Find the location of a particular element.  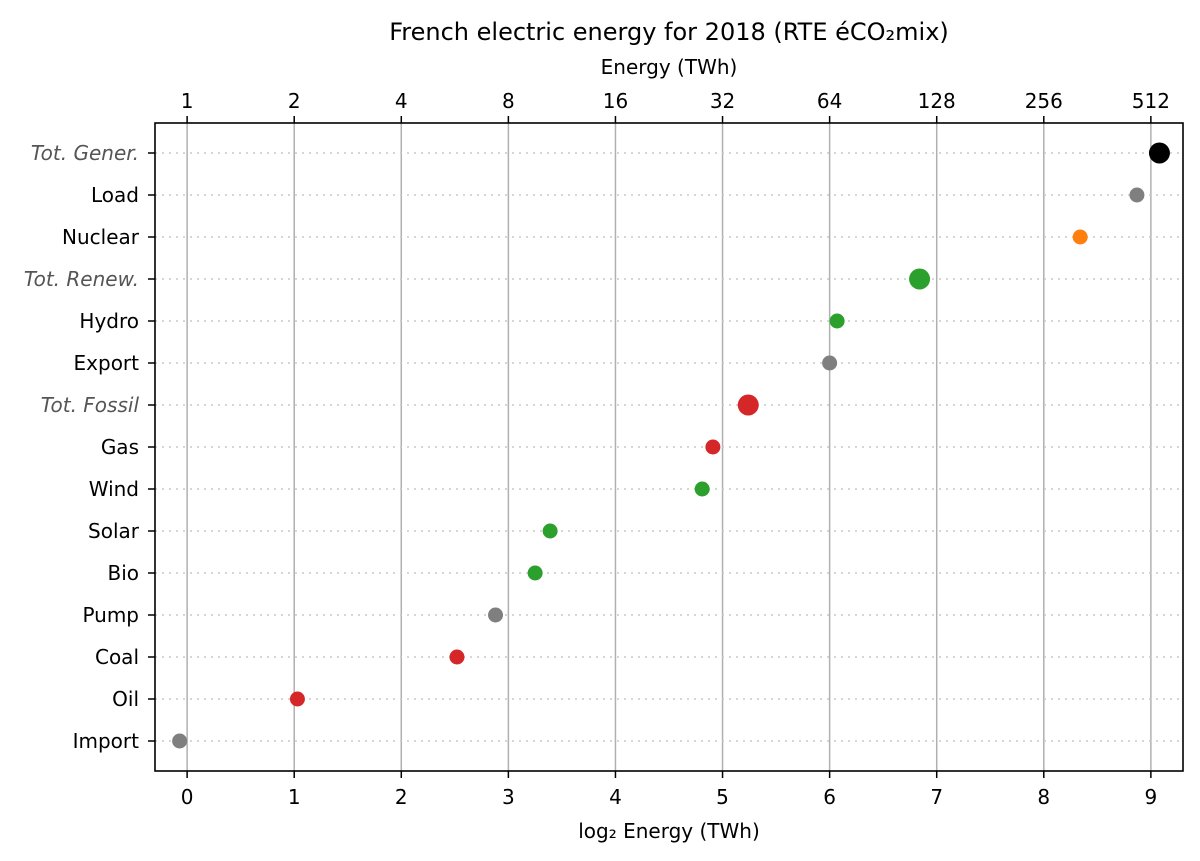

top-x-tick-label: 128 is located at coordinates (937, 101).